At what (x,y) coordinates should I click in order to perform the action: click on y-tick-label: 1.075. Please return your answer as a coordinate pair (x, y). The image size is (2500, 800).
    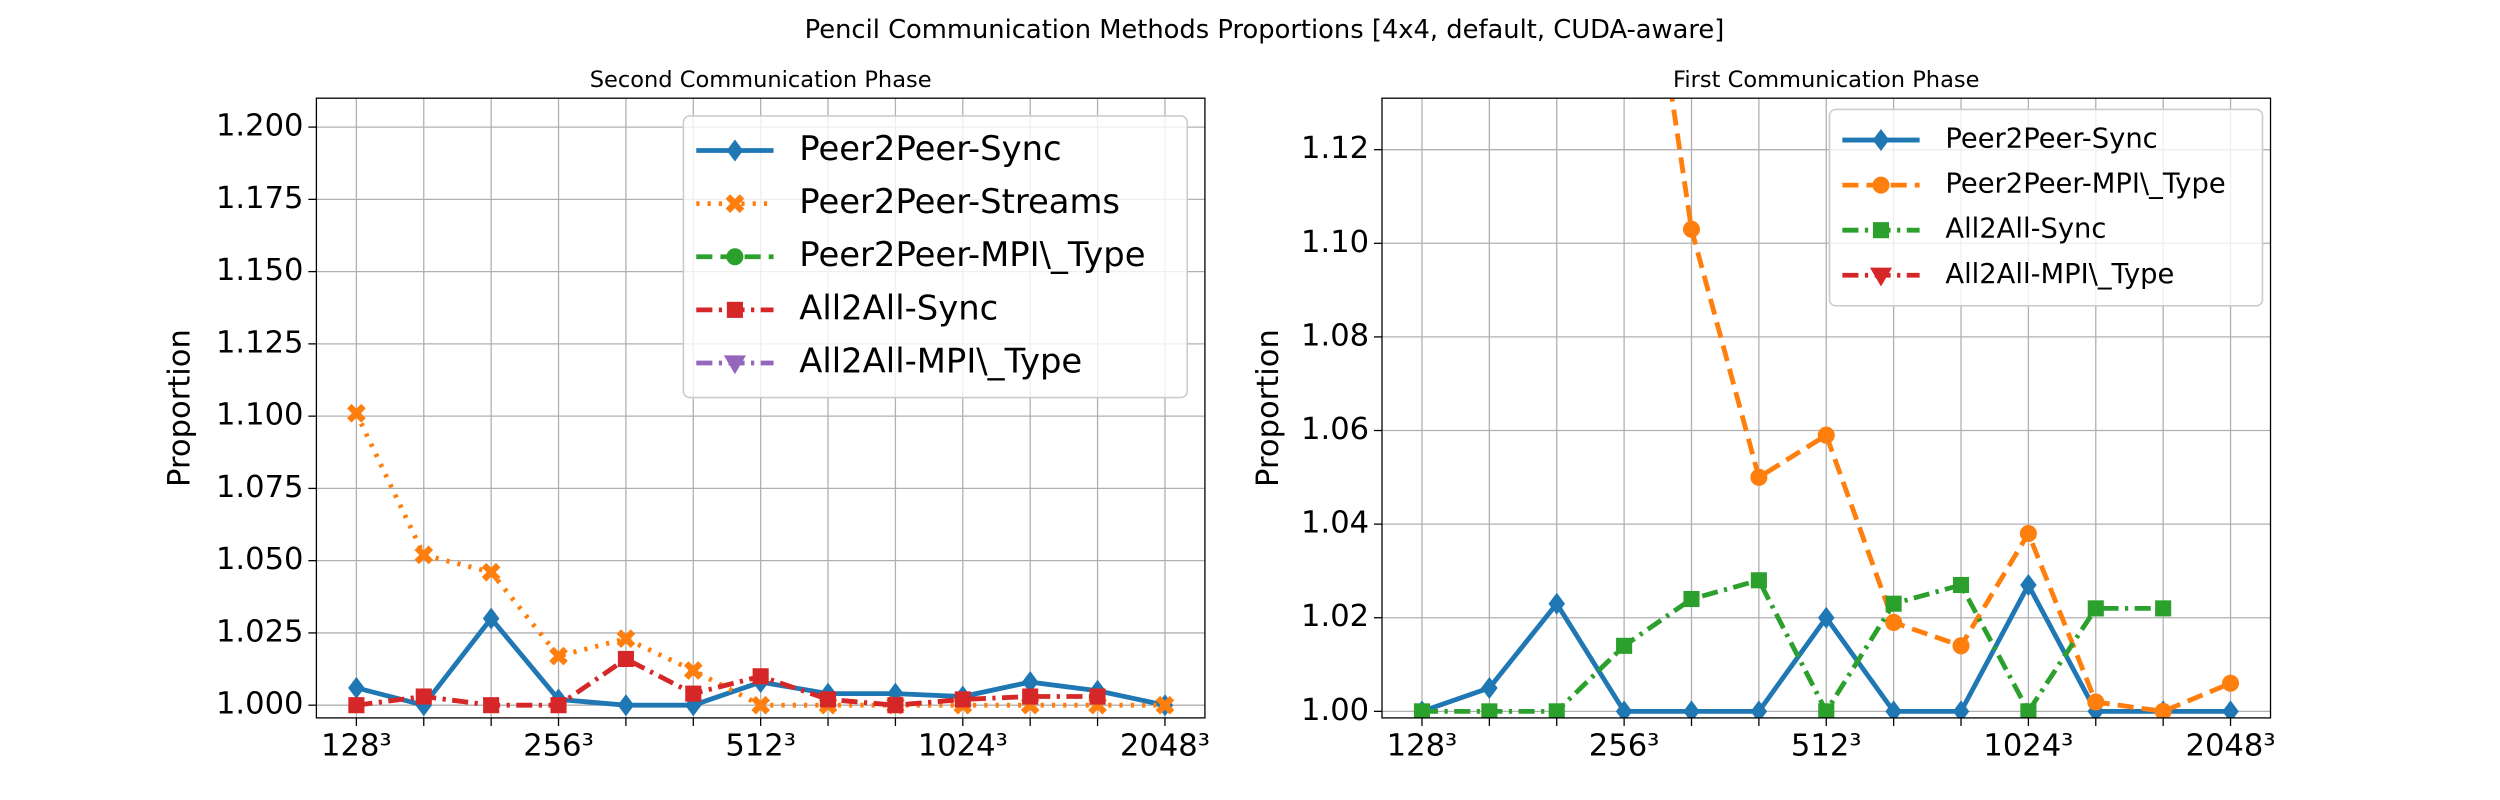
    Looking at the image, I should click on (260, 487).